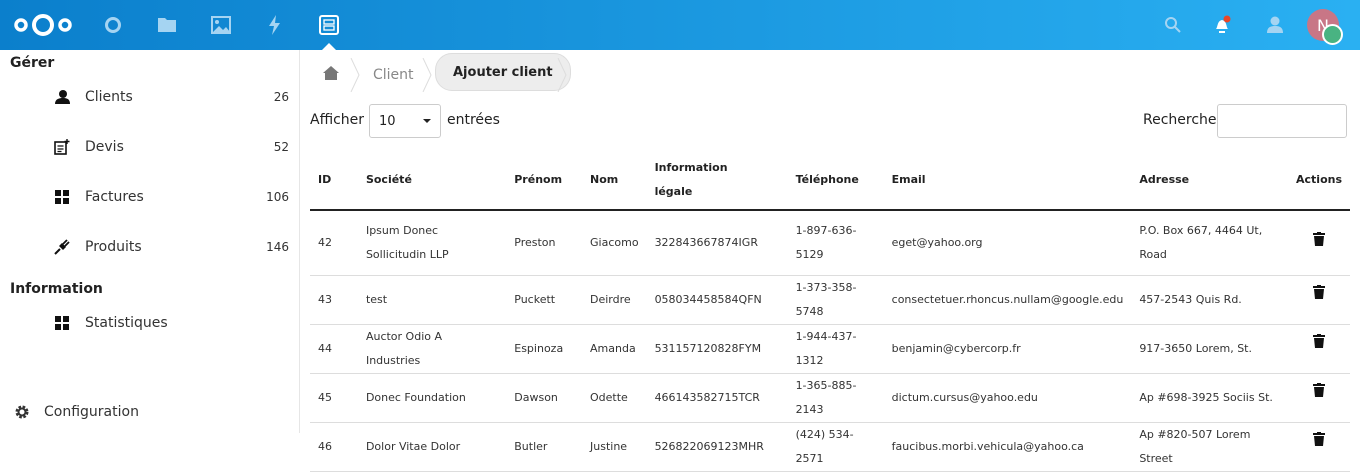  I want to click on user-icon, so click(62, 97).